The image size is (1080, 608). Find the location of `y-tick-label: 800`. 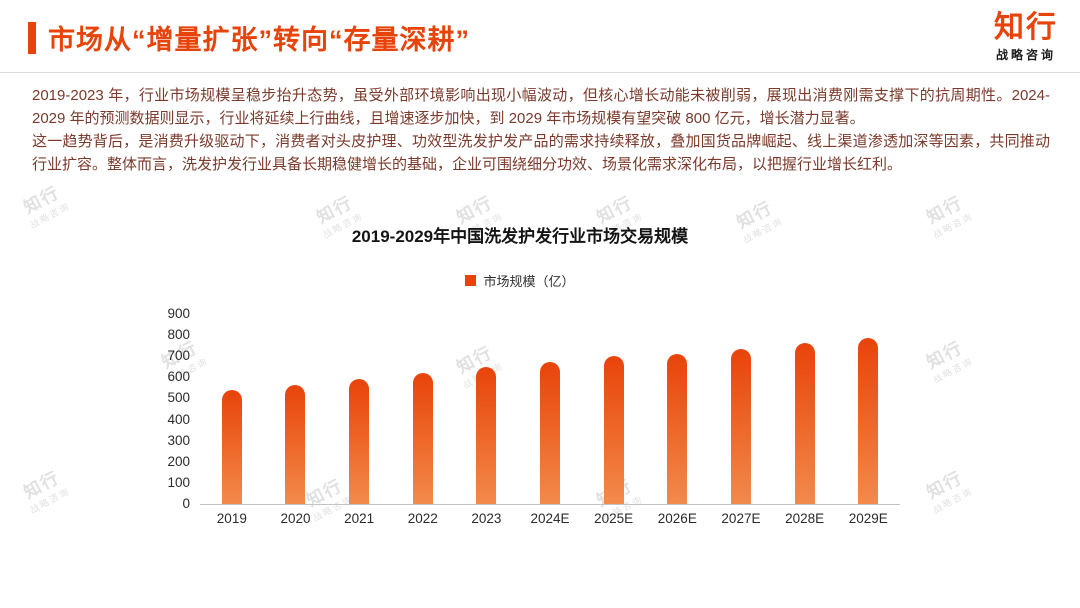

y-tick-label: 800 is located at coordinates (178, 335).